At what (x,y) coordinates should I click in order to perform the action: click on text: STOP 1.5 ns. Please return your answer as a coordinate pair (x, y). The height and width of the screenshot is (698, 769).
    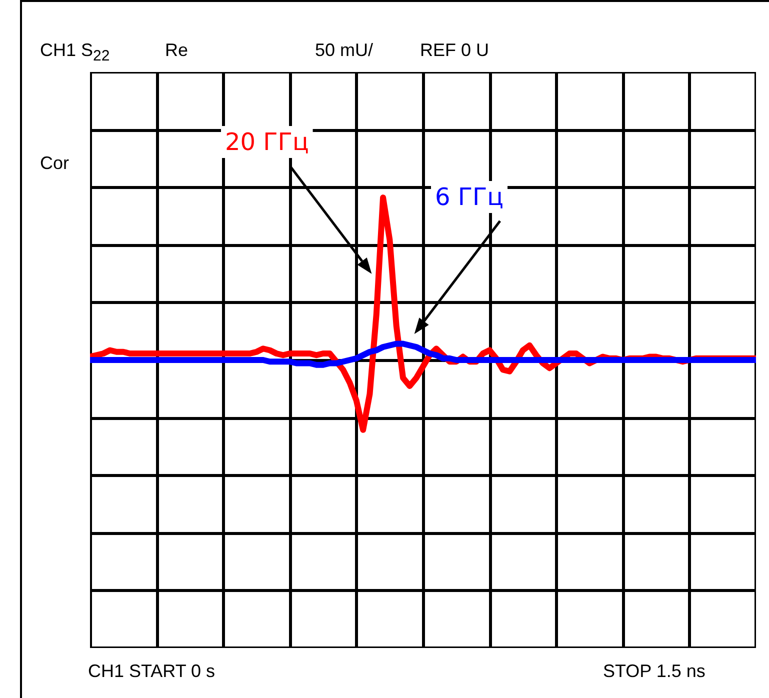
    Looking at the image, I should click on (654, 671).